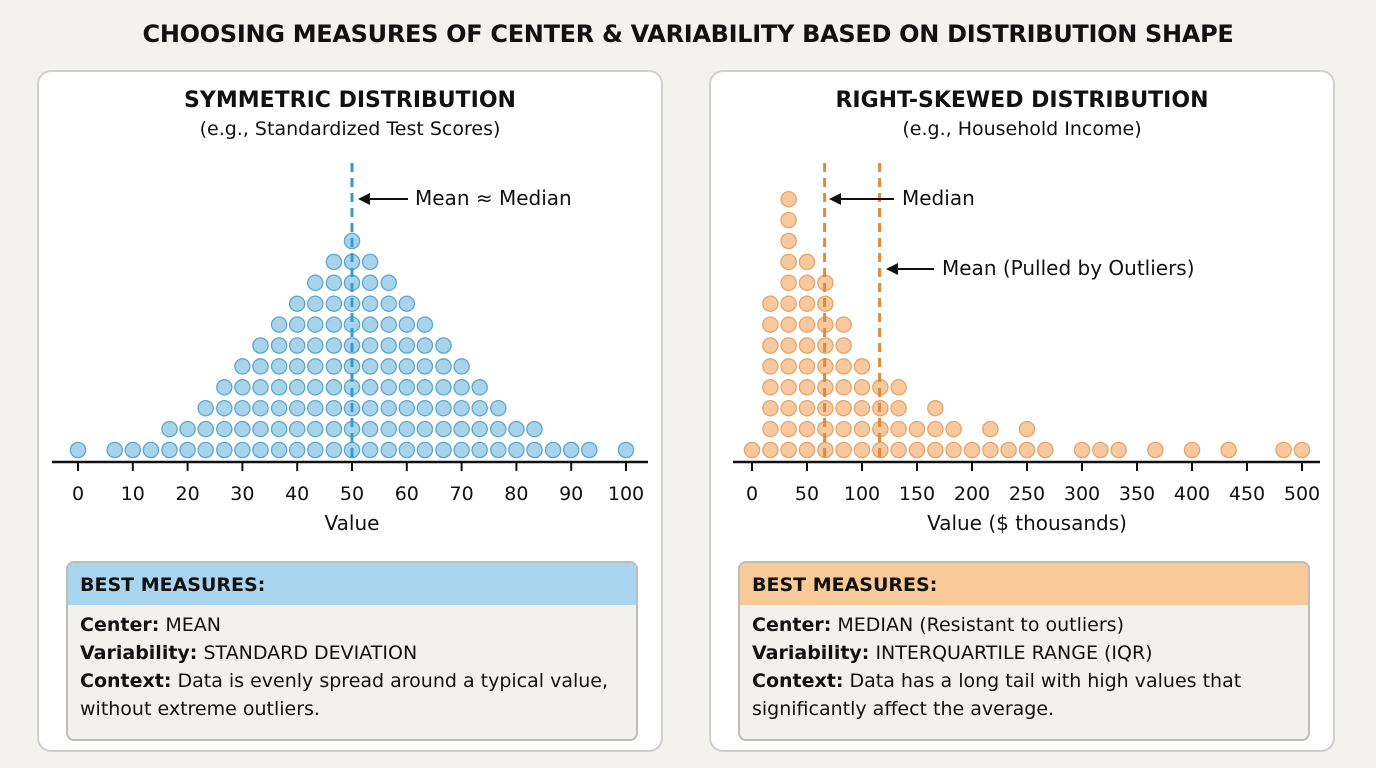 The image size is (1376, 768). I want to click on symmetric-x-tick-label: 0, so click(78, 494).